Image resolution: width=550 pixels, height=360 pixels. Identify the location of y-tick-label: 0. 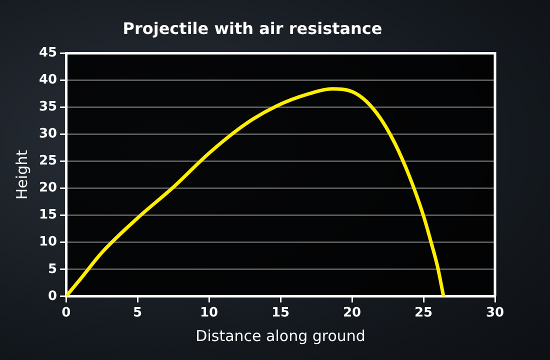
(53, 296).